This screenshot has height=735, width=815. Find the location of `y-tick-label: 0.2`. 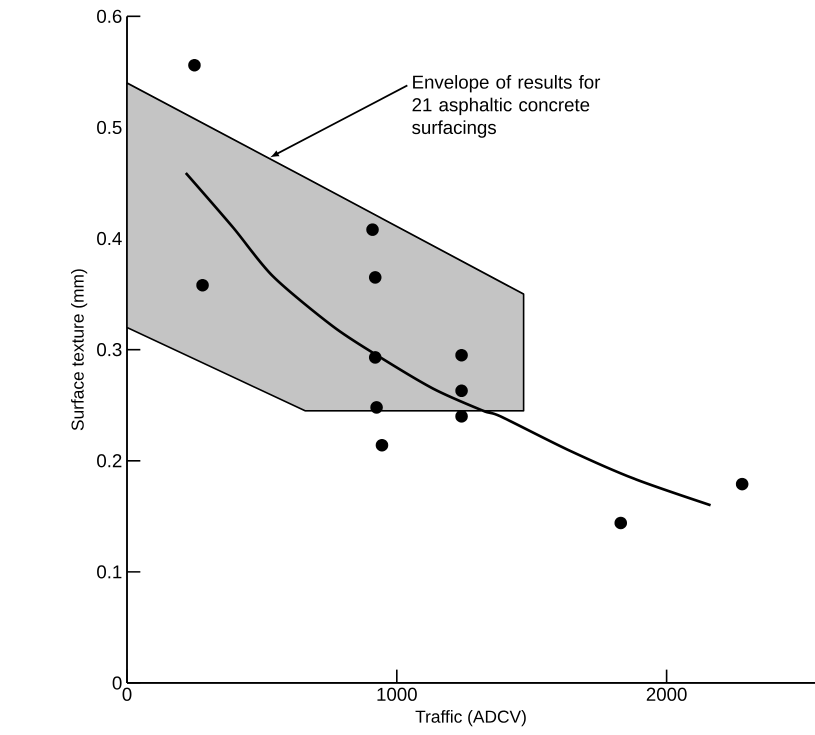

y-tick-label: 0.2 is located at coordinates (109, 461).